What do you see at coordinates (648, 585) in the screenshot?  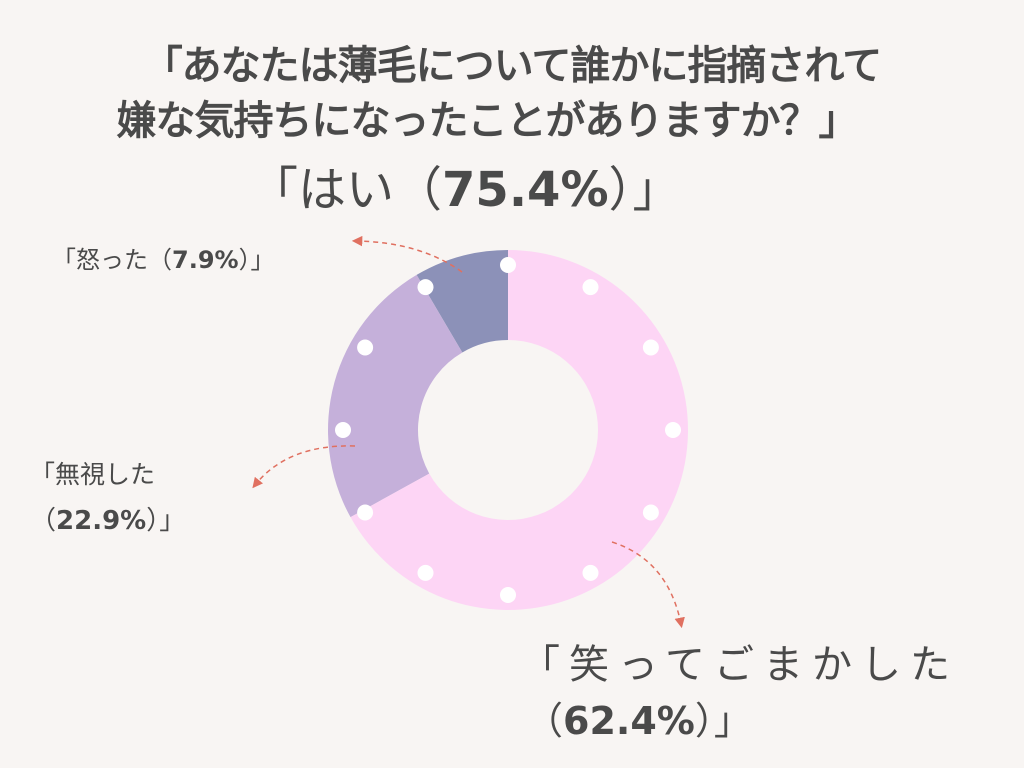 I see `arrow-laugh` at bounding box center [648, 585].